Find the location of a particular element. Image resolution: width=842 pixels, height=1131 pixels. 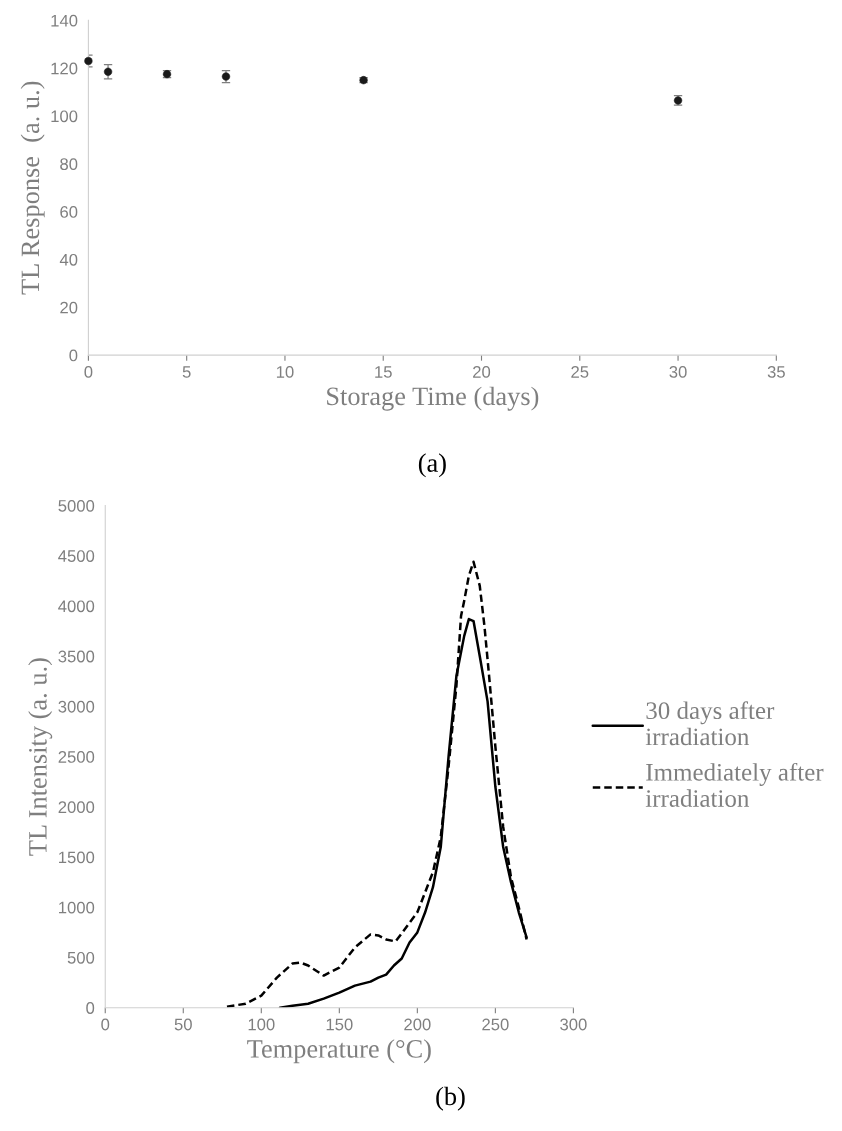

x-tick-label: 100 is located at coordinates (261, 1024).